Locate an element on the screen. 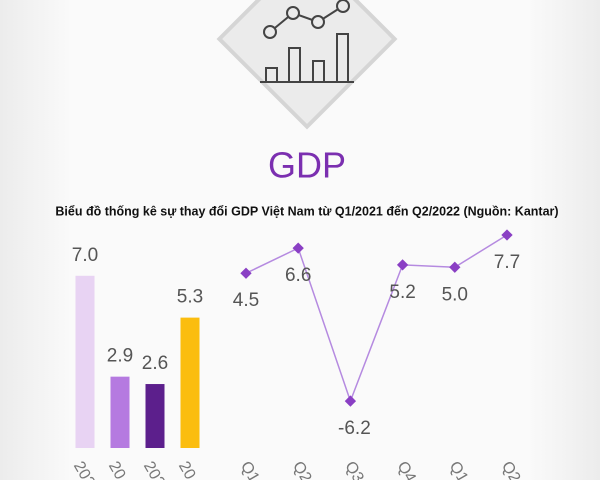 This screenshot has width=600, height=480. data-label: -6.2 is located at coordinates (354, 428).